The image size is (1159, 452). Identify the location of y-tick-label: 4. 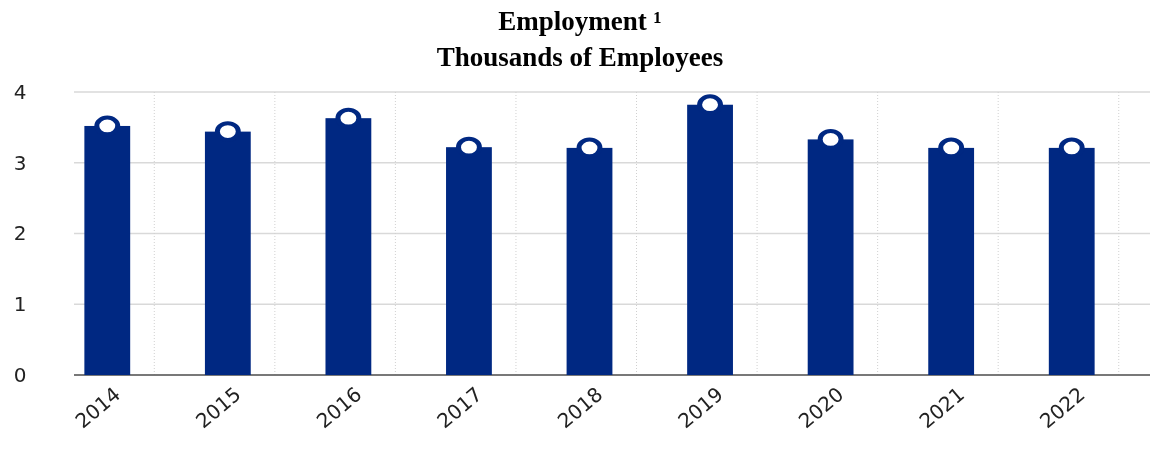
(20, 91).